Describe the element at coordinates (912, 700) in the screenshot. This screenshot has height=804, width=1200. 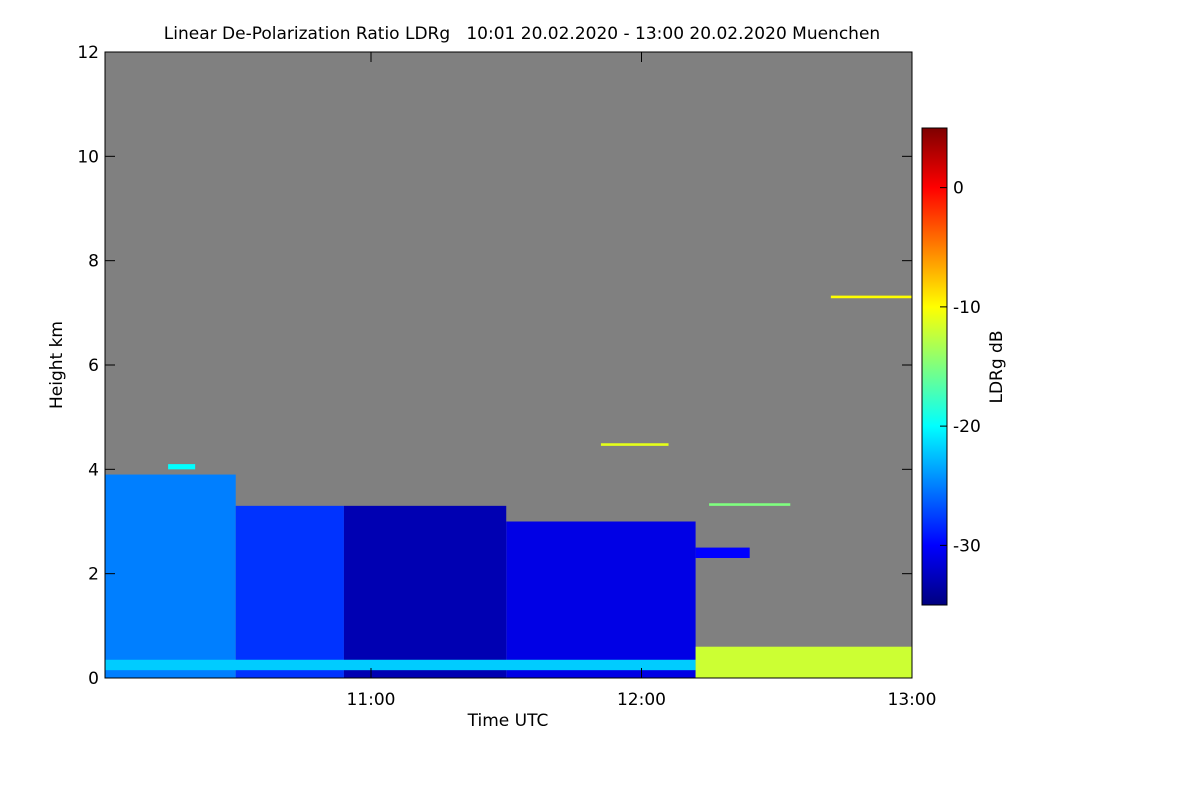
I see `x-tick-label-2: 13:00` at that location.